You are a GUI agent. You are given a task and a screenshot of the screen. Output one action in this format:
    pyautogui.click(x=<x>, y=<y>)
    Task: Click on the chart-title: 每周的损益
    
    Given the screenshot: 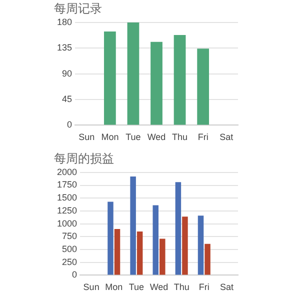 What is the action you would take?
    pyautogui.click(x=84, y=158)
    